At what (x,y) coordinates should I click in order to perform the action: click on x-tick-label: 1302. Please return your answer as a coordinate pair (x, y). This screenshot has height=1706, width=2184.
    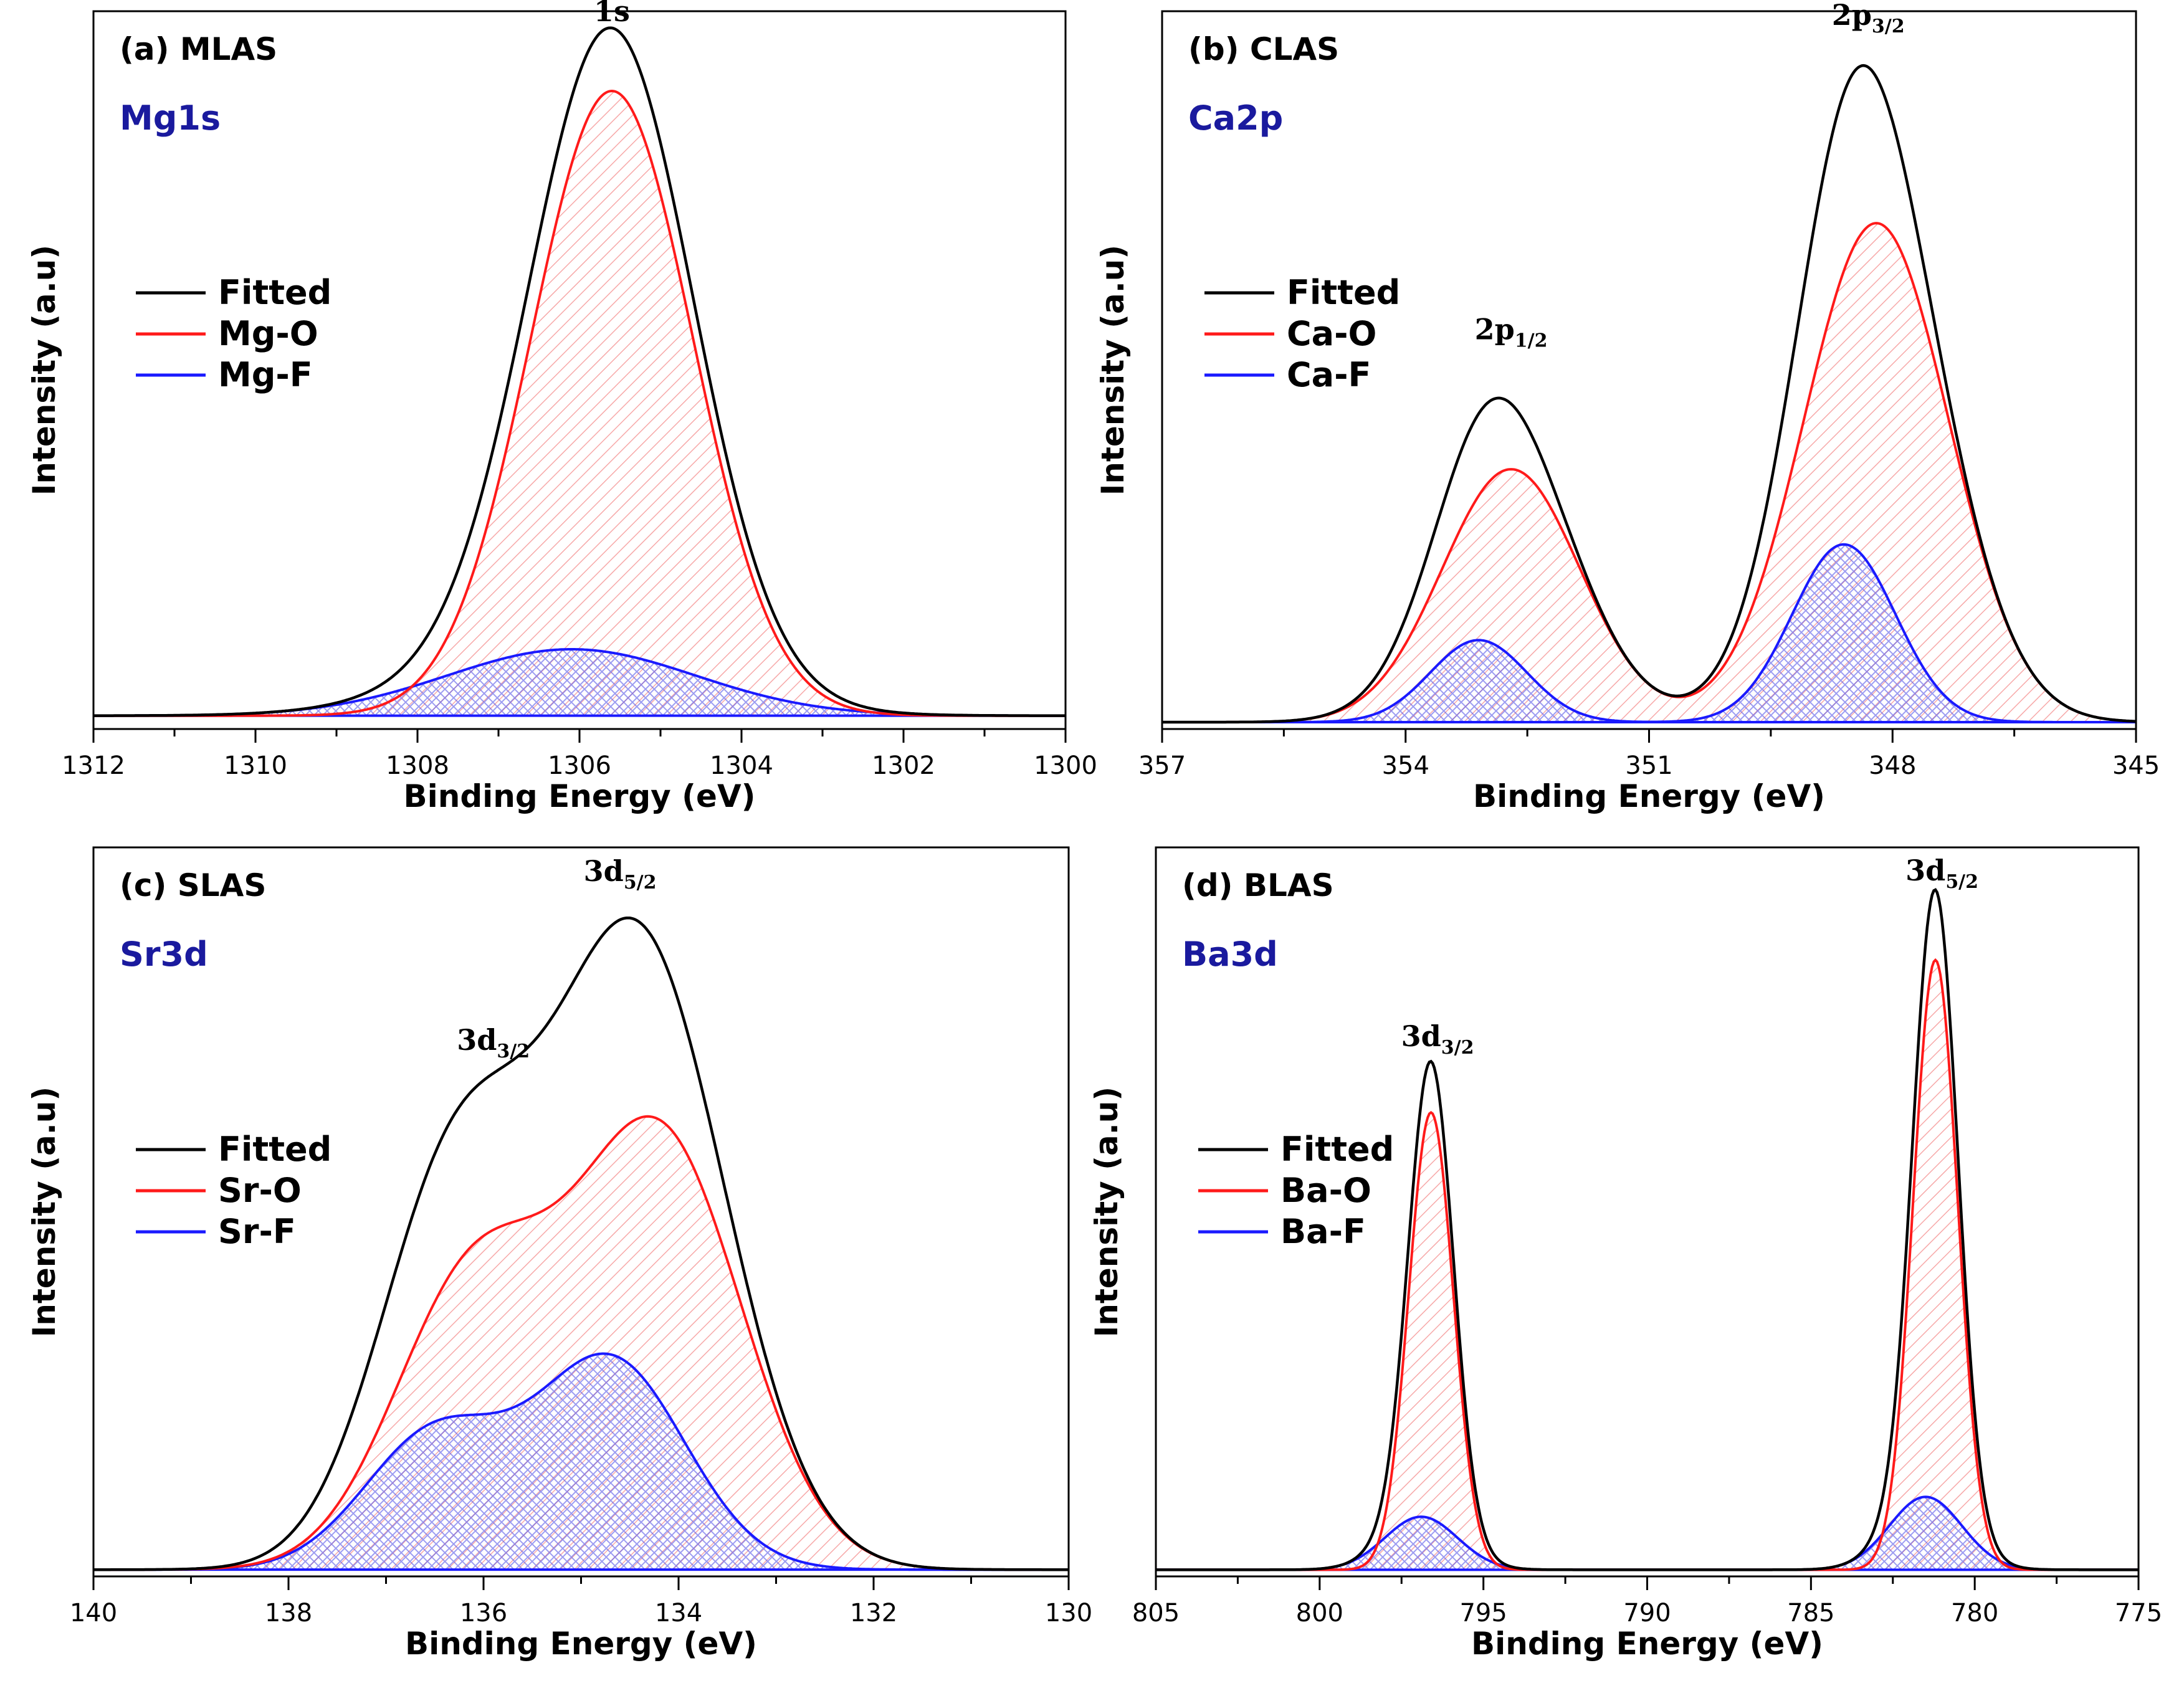
    Looking at the image, I should click on (903, 766).